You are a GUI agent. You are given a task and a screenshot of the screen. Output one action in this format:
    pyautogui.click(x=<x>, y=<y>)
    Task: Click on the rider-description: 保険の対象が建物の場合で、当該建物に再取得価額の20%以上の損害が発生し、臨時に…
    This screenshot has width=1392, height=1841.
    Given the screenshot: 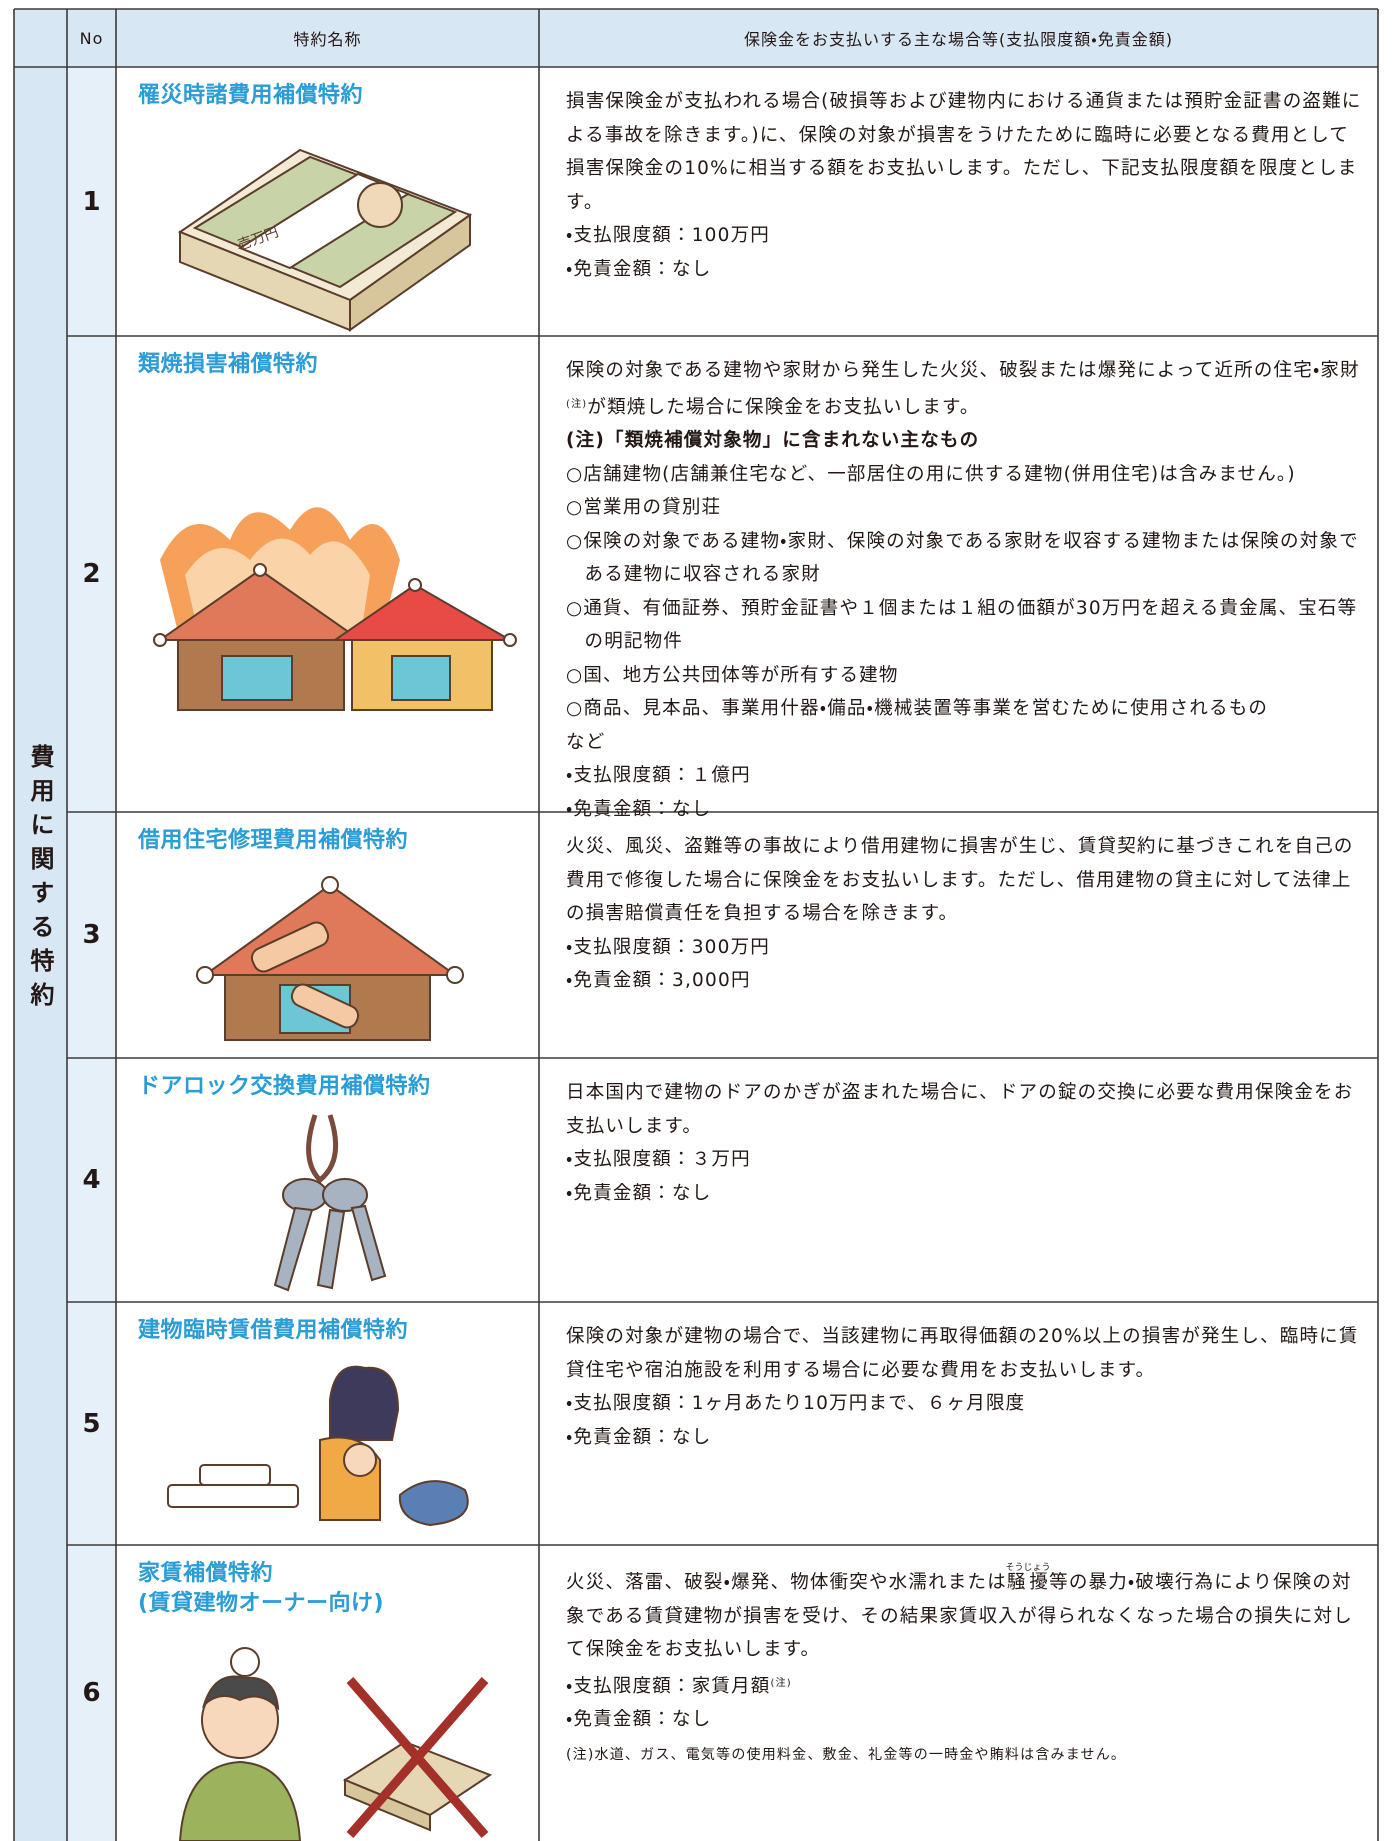 What is the action you would take?
    pyautogui.click(x=966, y=1387)
    